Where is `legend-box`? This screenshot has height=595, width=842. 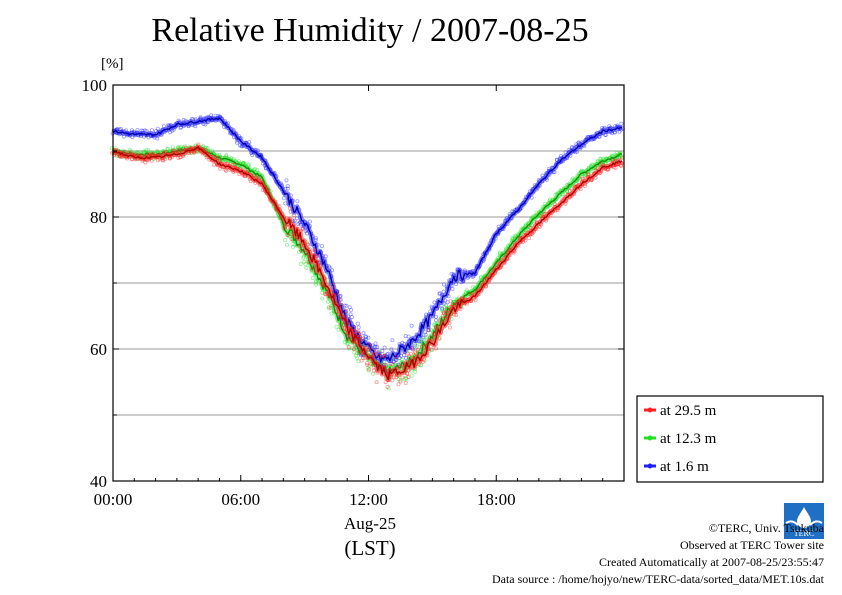
legend-box is located at coordinates (730, 439).